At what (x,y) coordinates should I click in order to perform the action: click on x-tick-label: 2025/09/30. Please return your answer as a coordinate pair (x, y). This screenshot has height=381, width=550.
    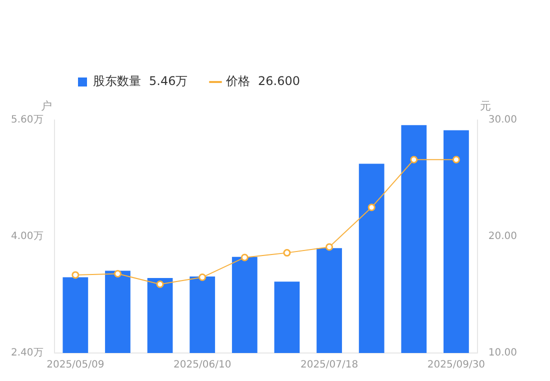
    Looking at the image, I should click on (456, 365).